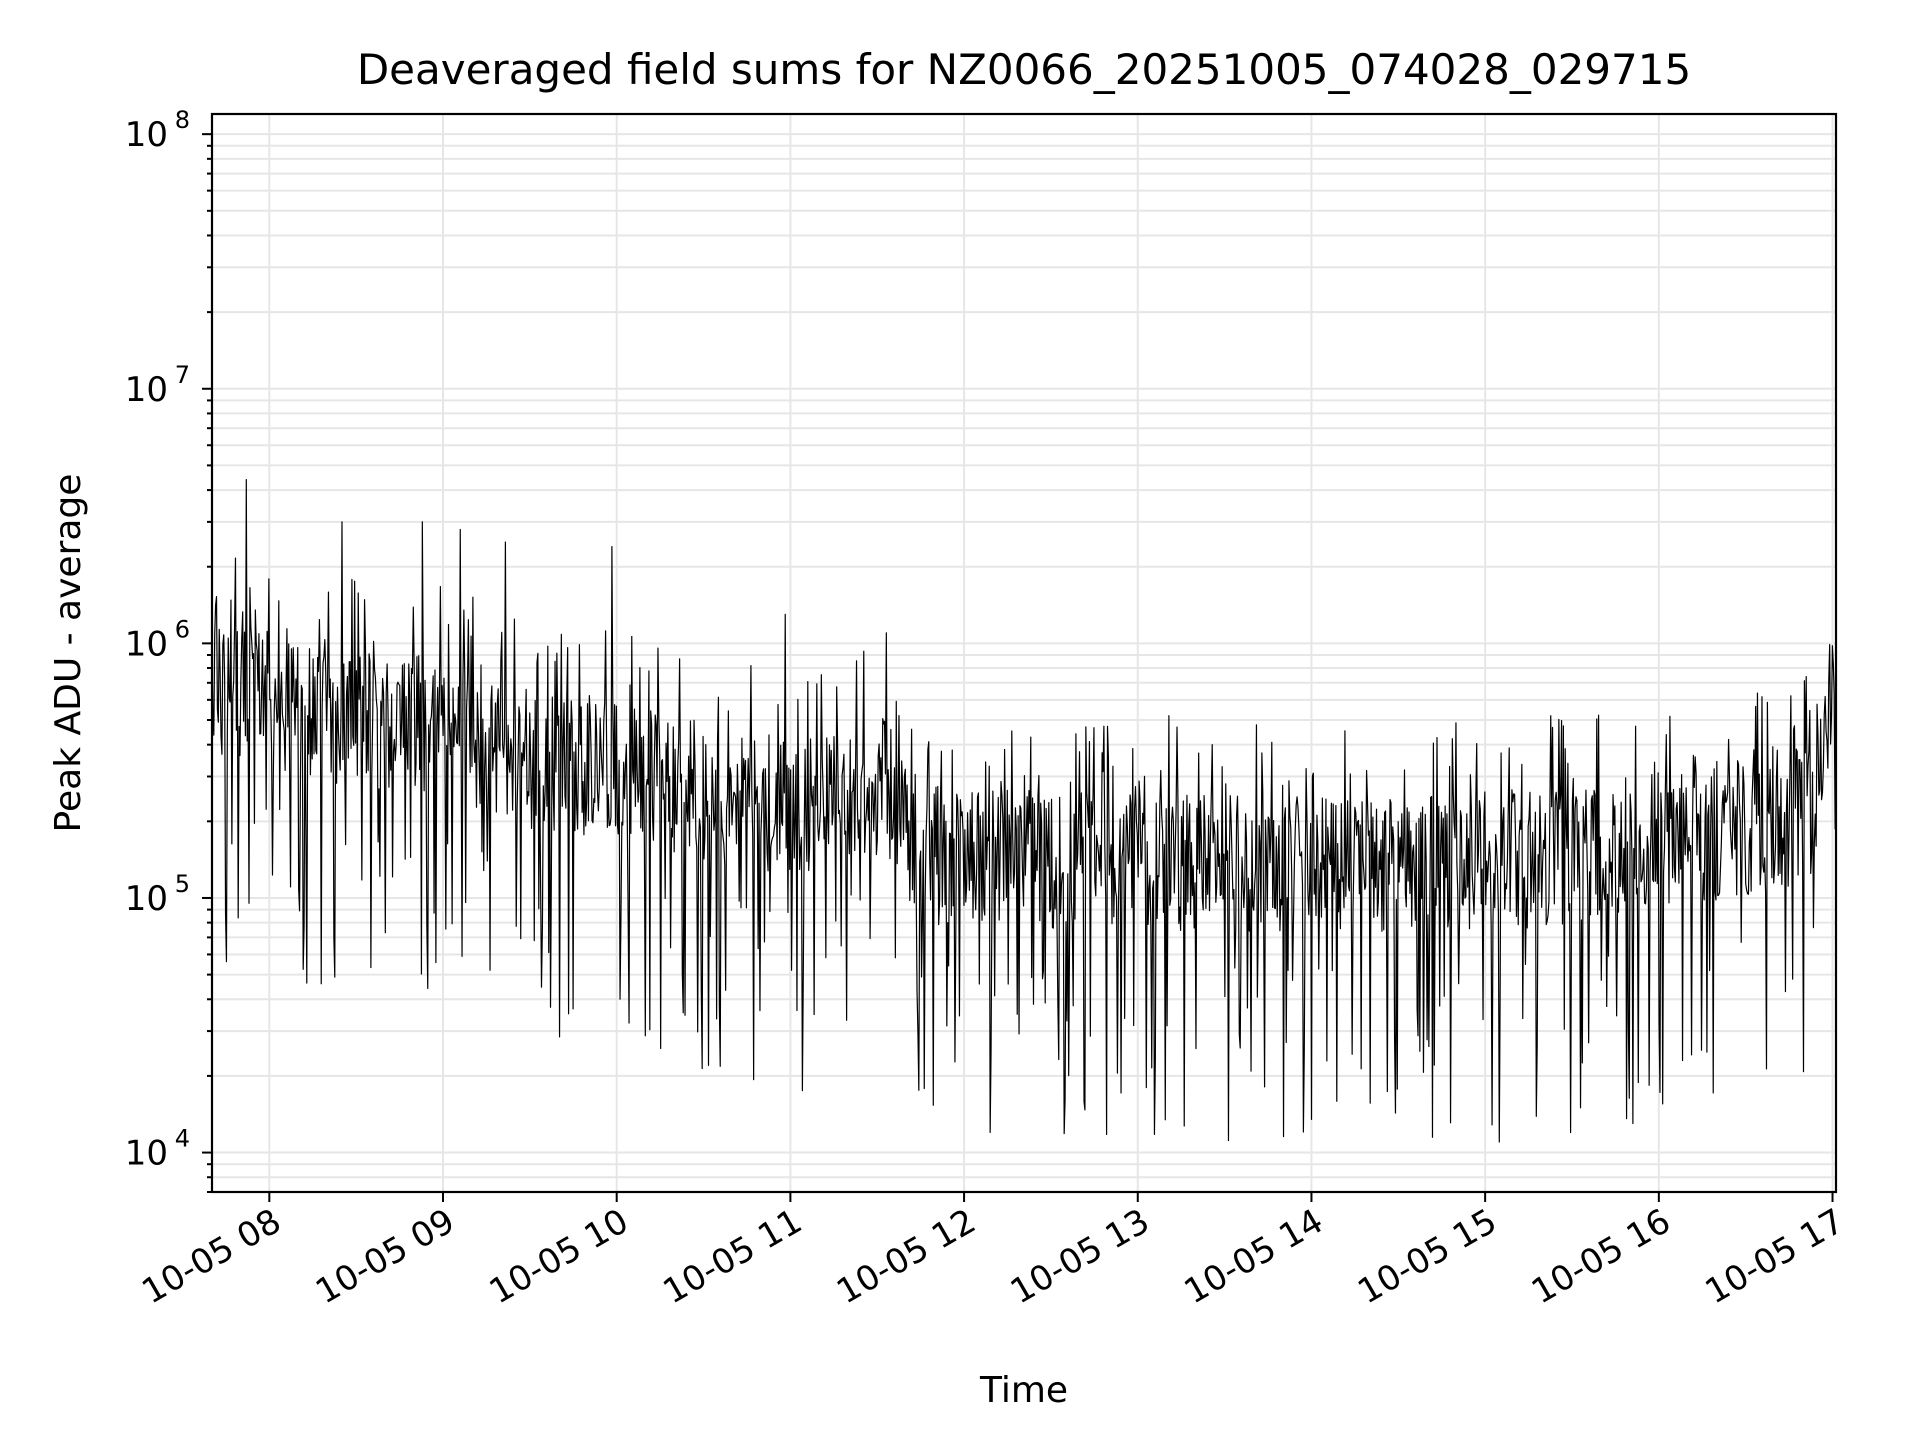 This screenshot has height=1440, width=1920. Describe the element at coordinates (1023, 1390) in the screenshot. I see `x-axis-label: Time` at that location.